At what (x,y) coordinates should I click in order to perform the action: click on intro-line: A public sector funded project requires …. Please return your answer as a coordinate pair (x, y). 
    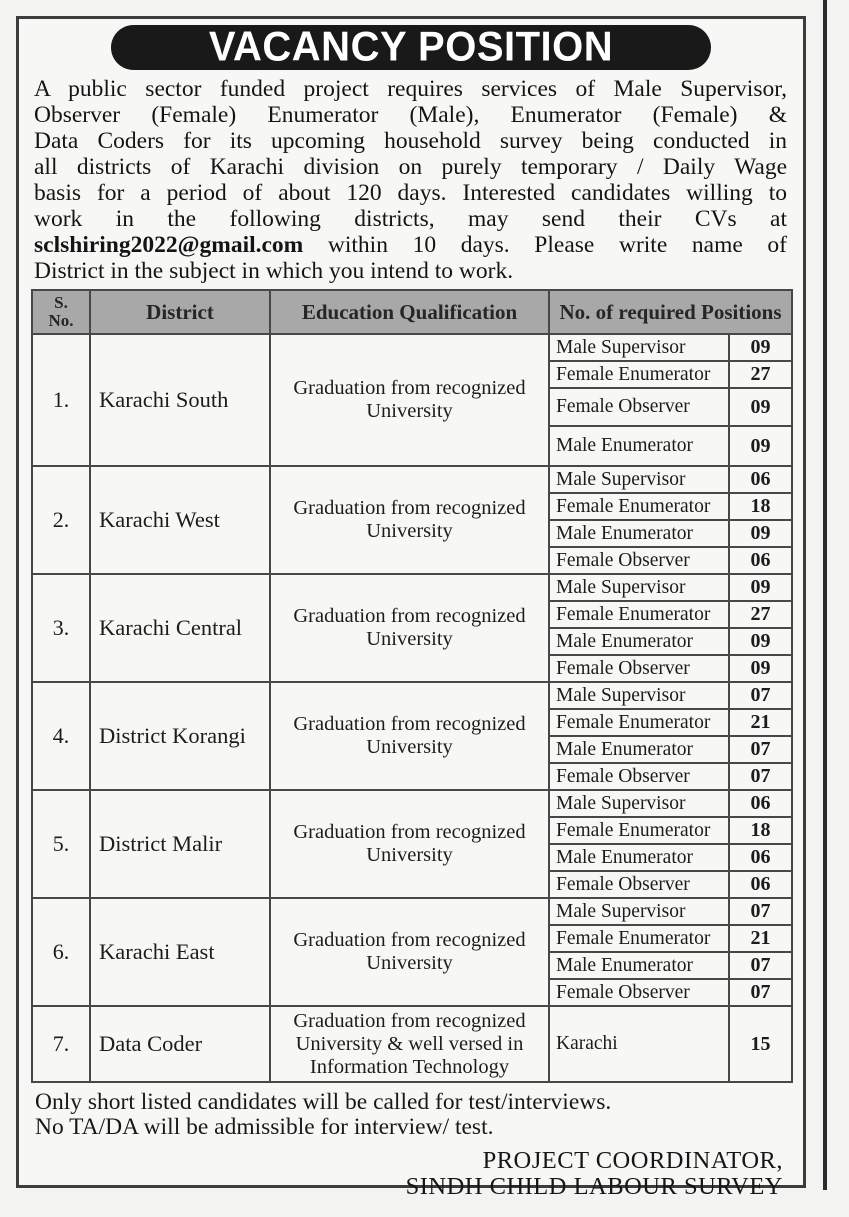
    Looking at the image, I should click on (410, 89).